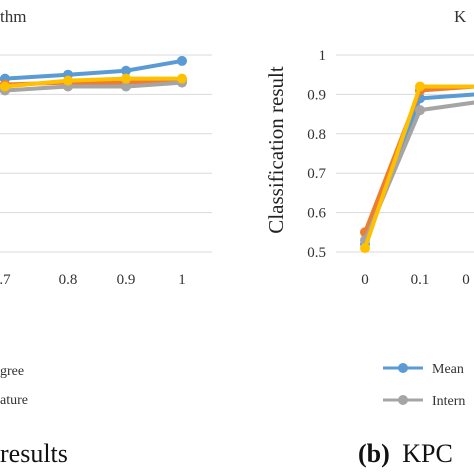 The image size is (474, 474). What do you see at coordinates (12, 371) in the screenshot?
I see `legend-a-entry-1: gree` at bounding box center [12, 371].